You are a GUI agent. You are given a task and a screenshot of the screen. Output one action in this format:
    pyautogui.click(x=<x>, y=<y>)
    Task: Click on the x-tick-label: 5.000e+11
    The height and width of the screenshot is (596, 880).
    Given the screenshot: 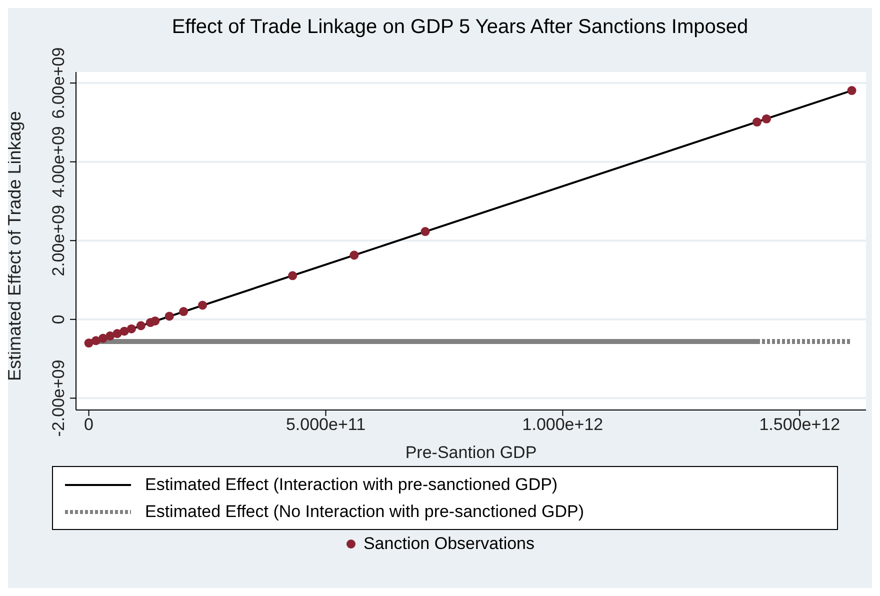 What is the action you would take?
    pyautogui.click(x=326, y=424)
    